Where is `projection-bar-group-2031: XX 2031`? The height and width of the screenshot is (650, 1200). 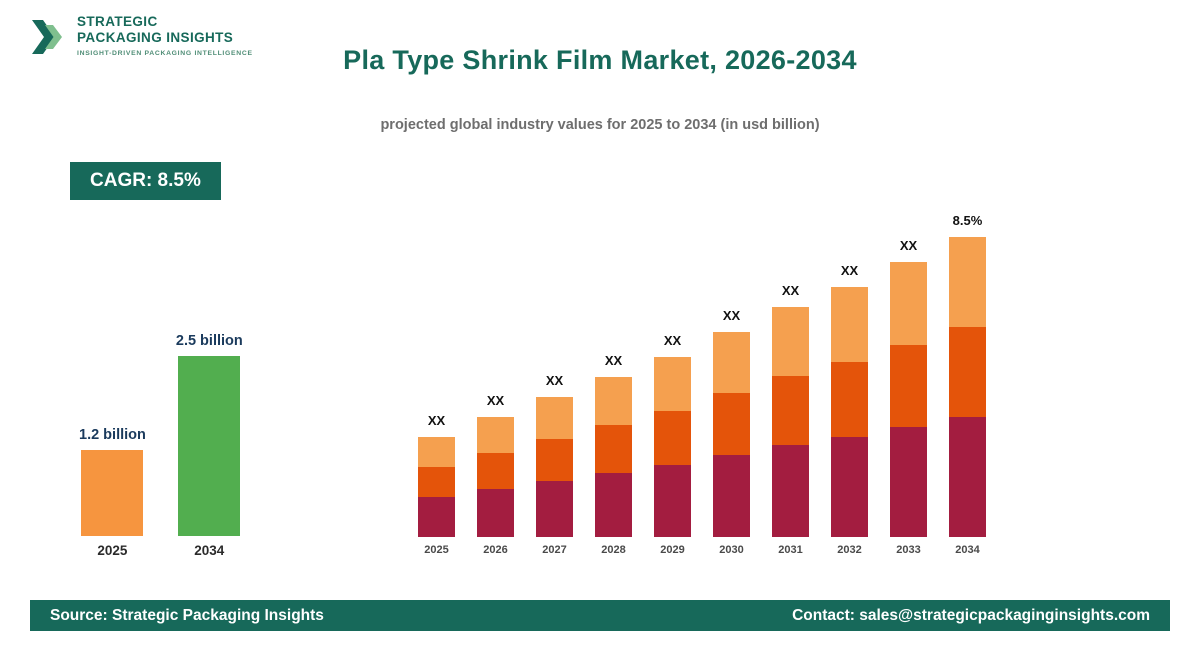 projection-bar-group-2031: XX 2031 is located at coordinates (790, 419).